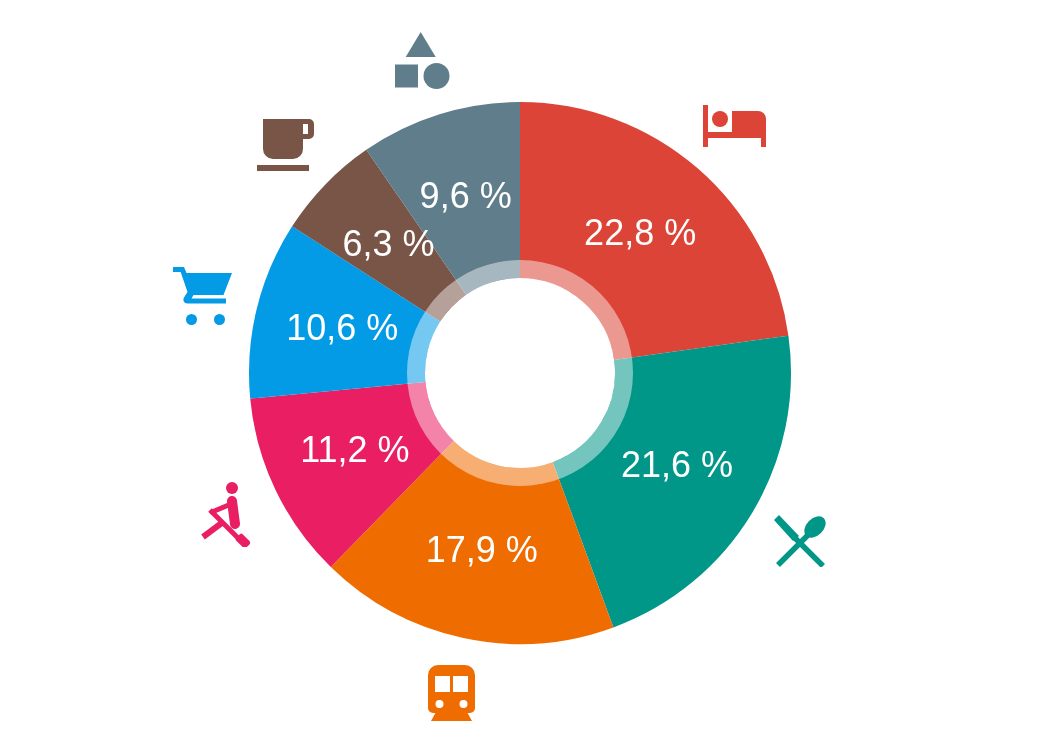 Image resolution: width=1040 pixels, height=756 pixels. What do you see at coordinates (355, 449) in the screenshot?
I see `data-label: 11,2 %` at bounding box center [355, 449].